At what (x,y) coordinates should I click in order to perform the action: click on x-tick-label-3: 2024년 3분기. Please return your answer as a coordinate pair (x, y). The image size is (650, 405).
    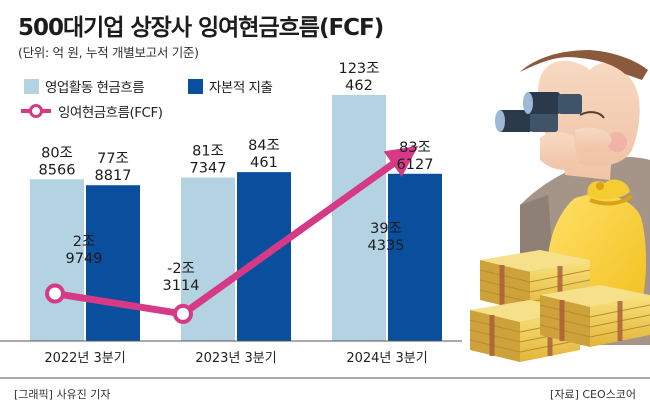
    Looking at the image, I should click on (386, 358).